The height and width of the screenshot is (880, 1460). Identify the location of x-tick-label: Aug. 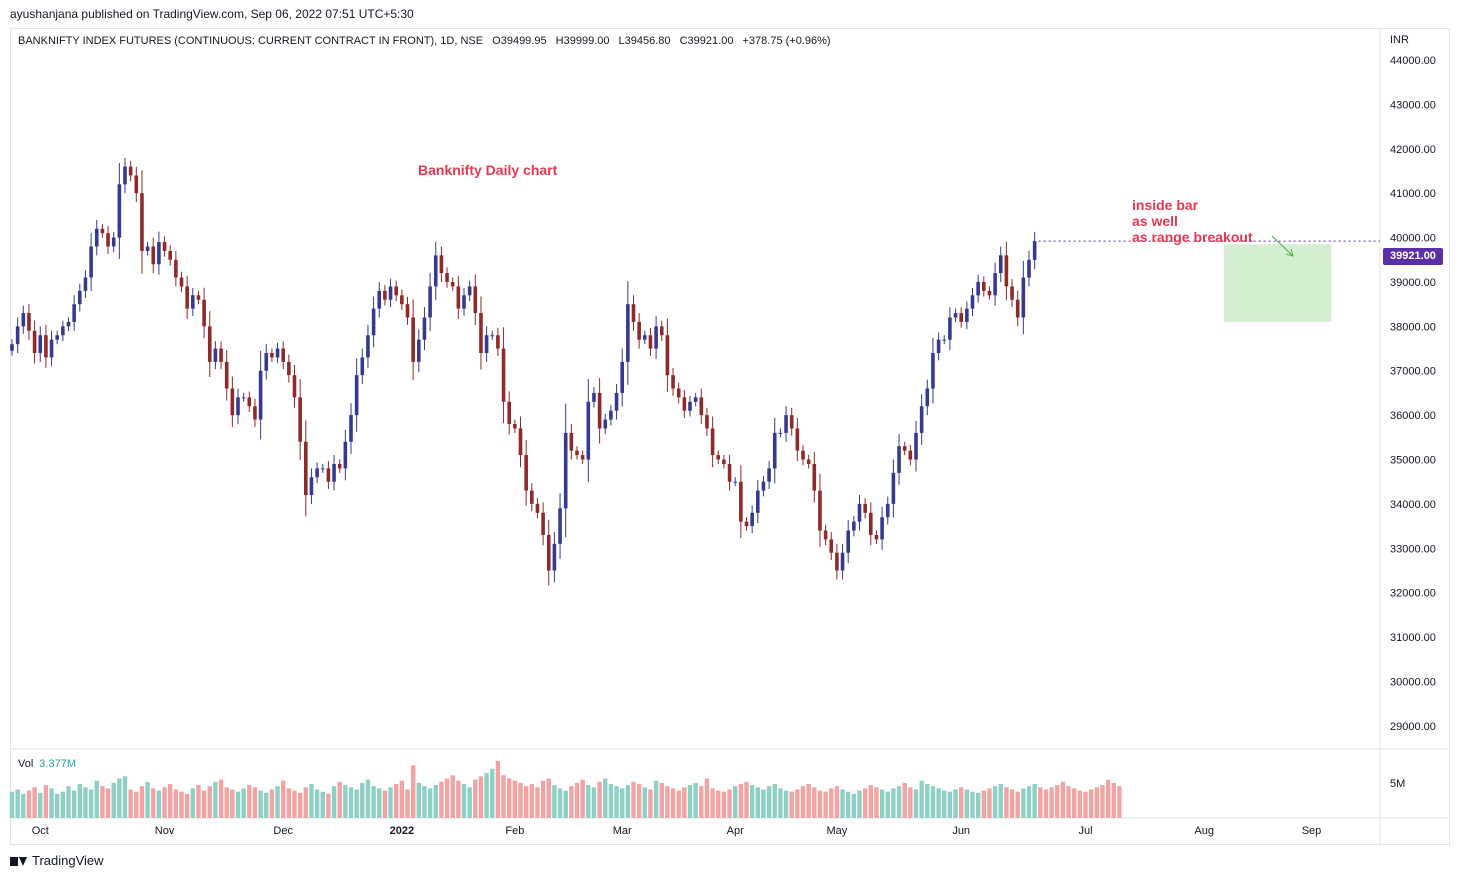
(1204, 831).